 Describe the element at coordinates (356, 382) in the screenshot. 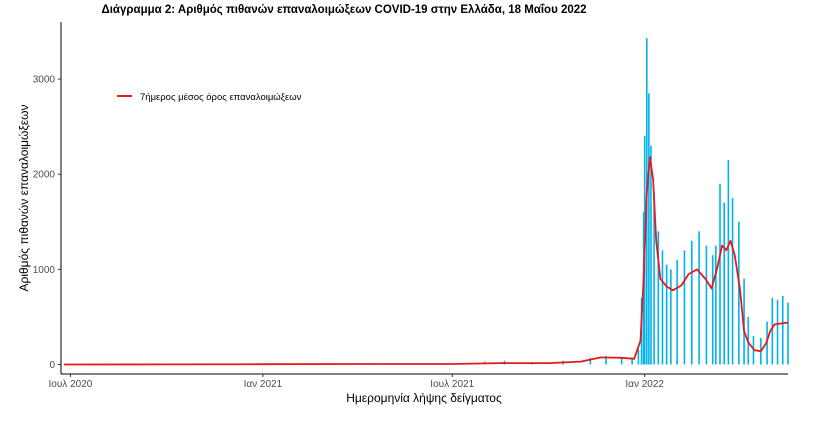

I see `x-axis-ticks: Ιουλ 2020 Ιαν 2021 Ιουλ 2021 Ιαν 2022` at that location.